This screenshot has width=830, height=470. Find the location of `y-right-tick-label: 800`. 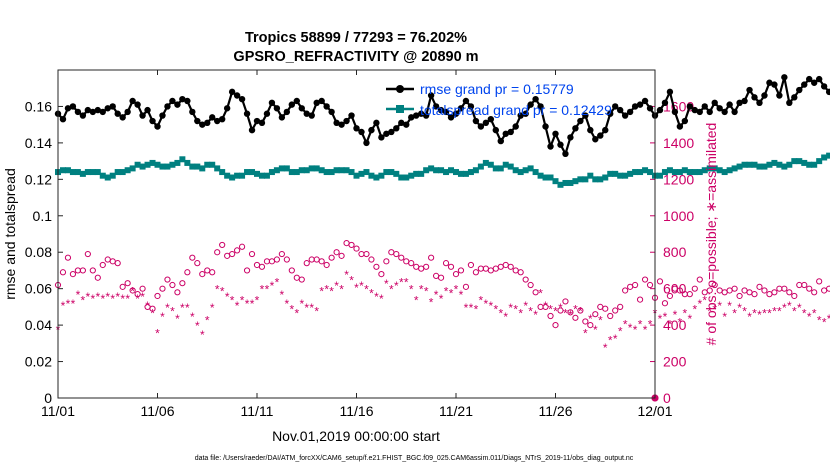

y-right-tick-label: 800 is located at coordinates (675, 252).